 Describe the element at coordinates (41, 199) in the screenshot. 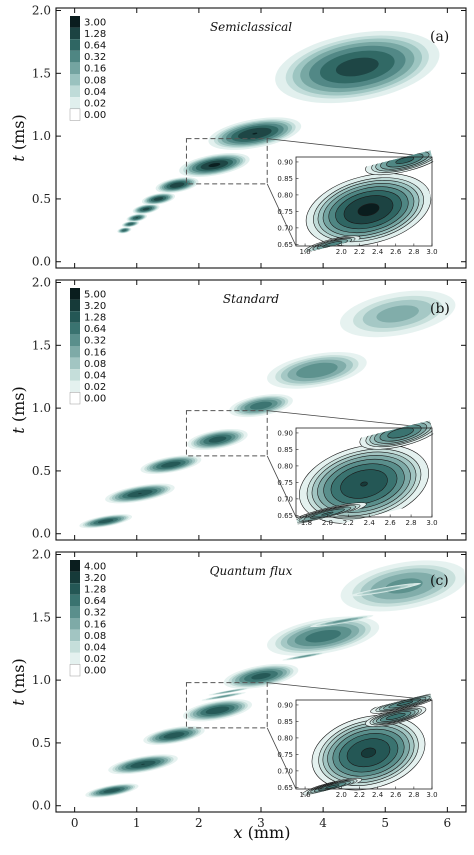

I see `y-tick-label: 0.5` at that location.